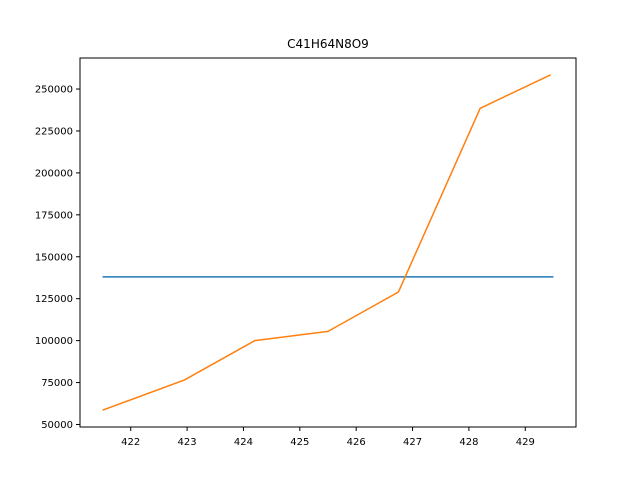  What do you see at coordinates (54, 90) in the screenshot?
I see `y-tick-label: 250000` at bounding box center [54, 90].